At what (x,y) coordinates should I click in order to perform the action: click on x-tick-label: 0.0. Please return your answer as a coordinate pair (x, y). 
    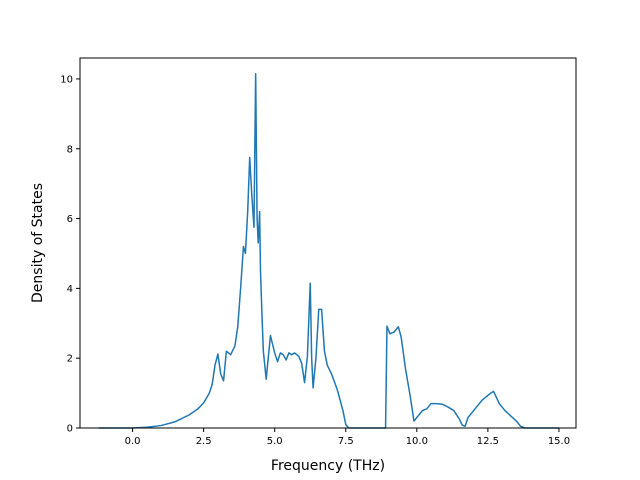
    Looking at the image, I should click on (133, 441).